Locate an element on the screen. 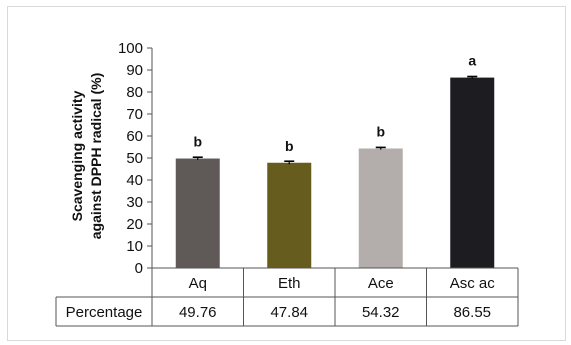  bar-eth is located at coordinates (289, 215).